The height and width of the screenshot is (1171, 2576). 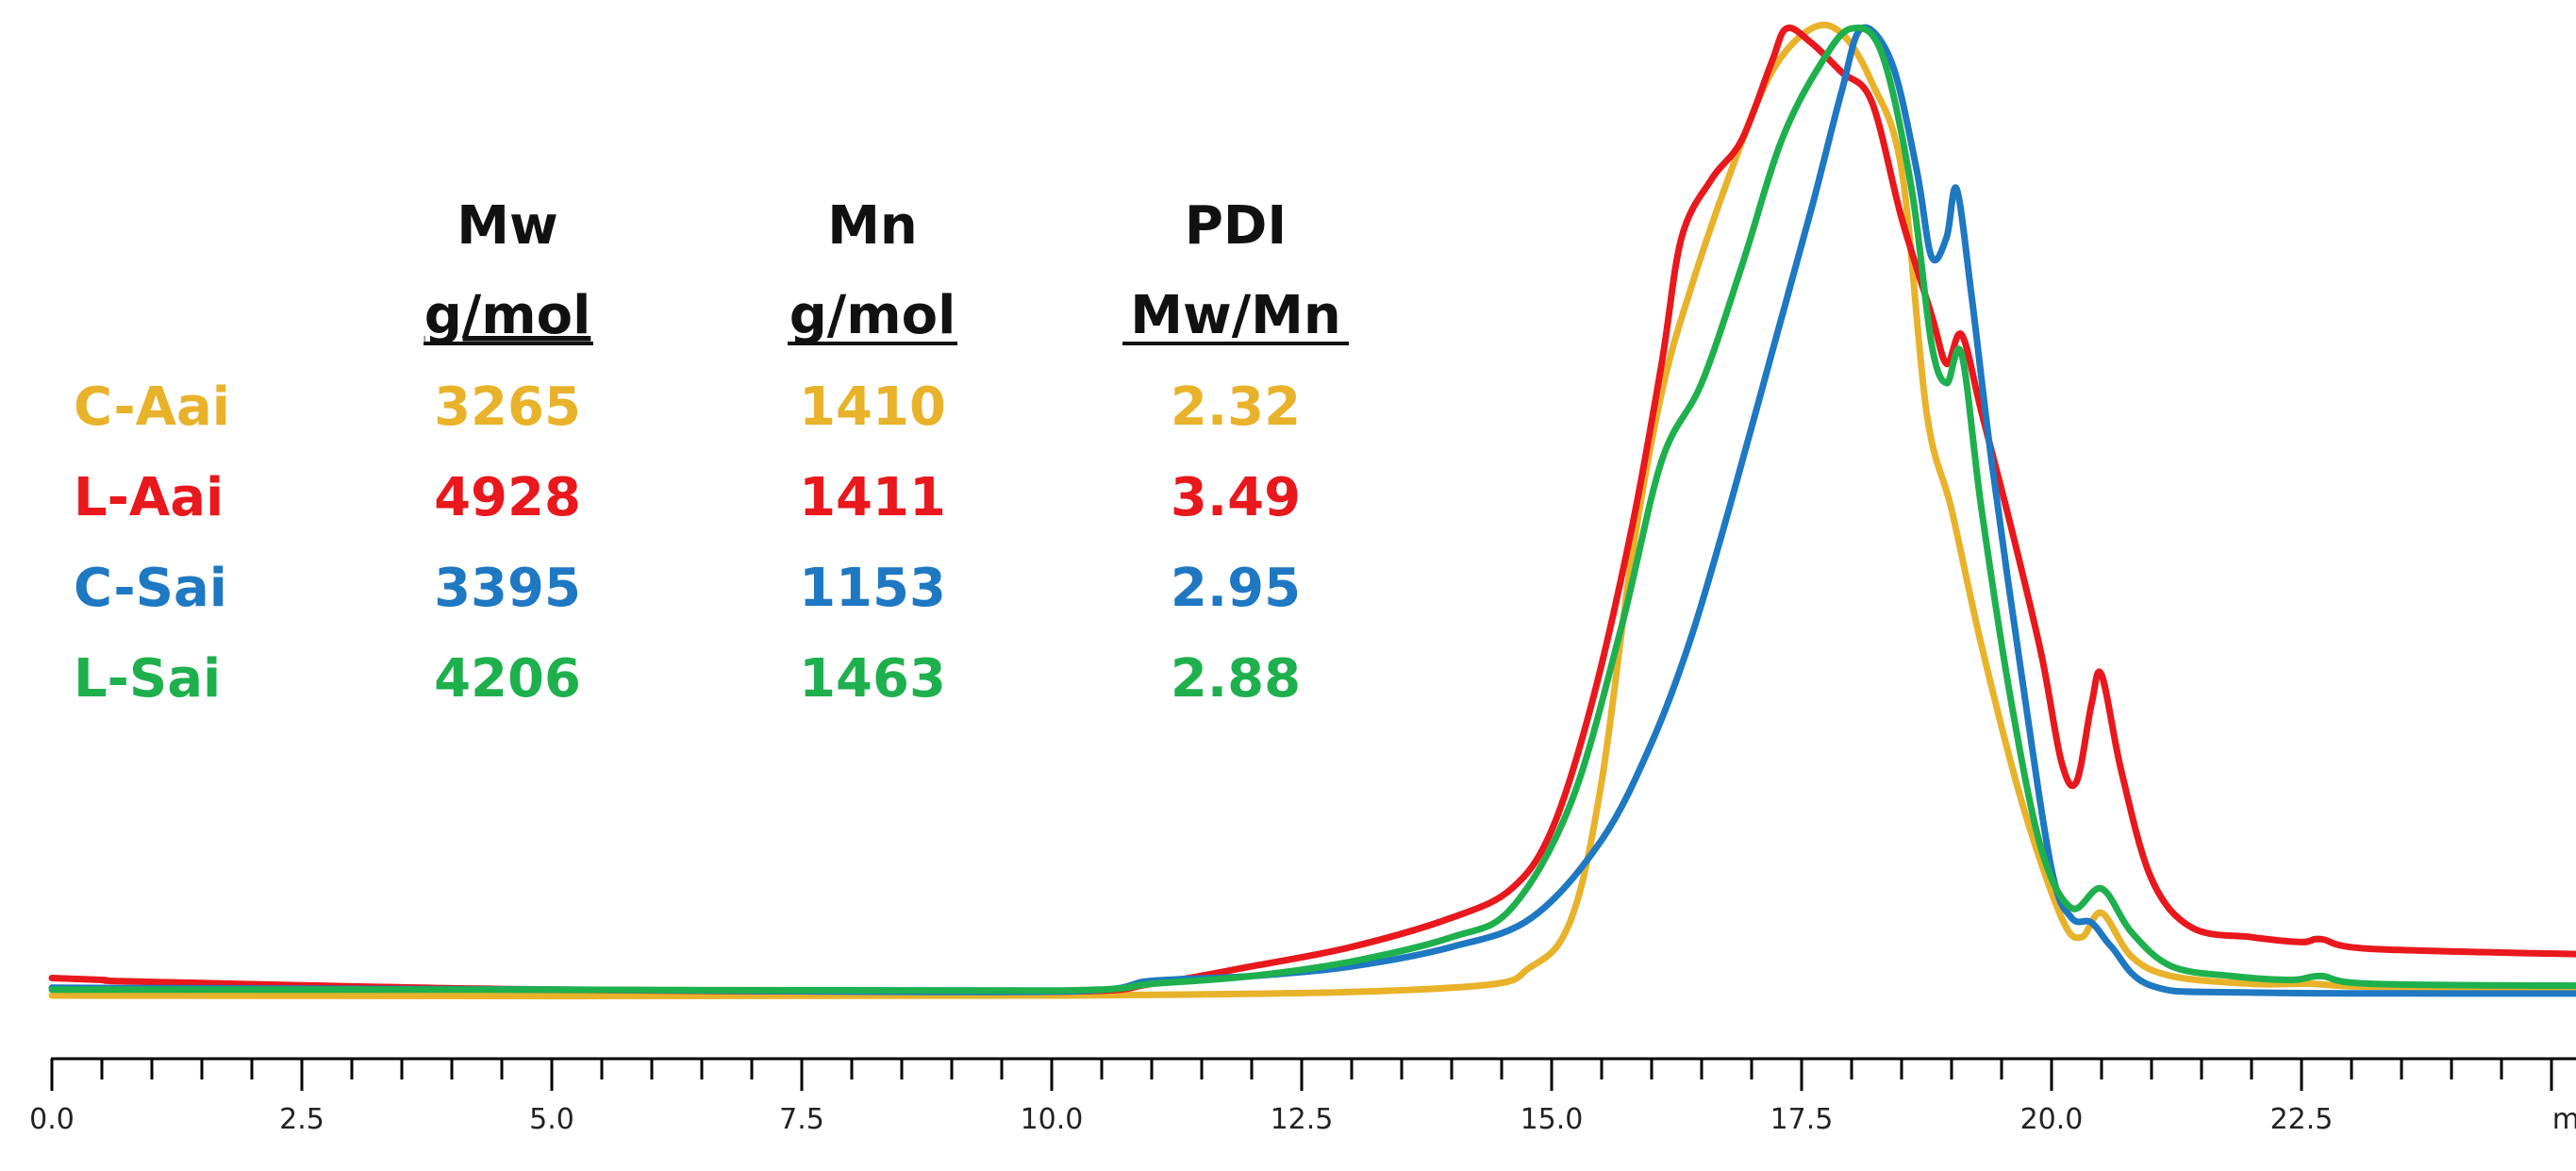 I want to click on table-row-name: L-Aai, so click(x=149, y=497).